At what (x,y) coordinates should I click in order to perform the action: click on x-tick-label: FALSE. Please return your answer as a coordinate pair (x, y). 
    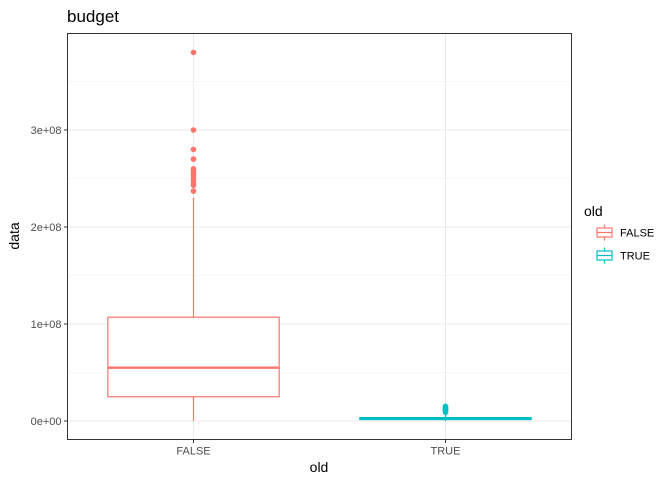
    Looking at the image, I should click on (193, 452).